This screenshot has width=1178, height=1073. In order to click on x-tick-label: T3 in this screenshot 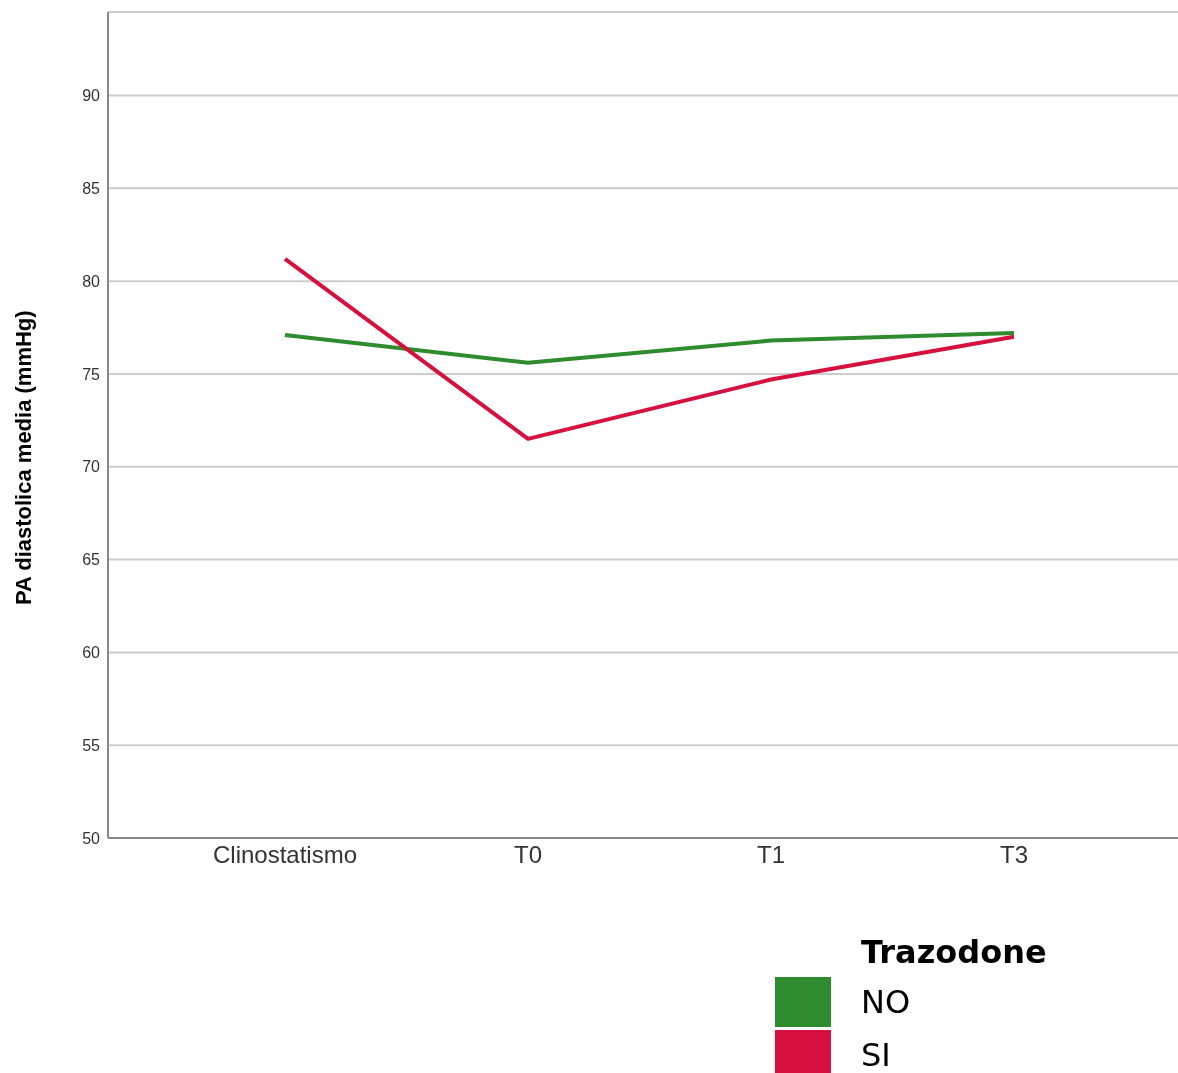, I will do `click(1014, 855)`.